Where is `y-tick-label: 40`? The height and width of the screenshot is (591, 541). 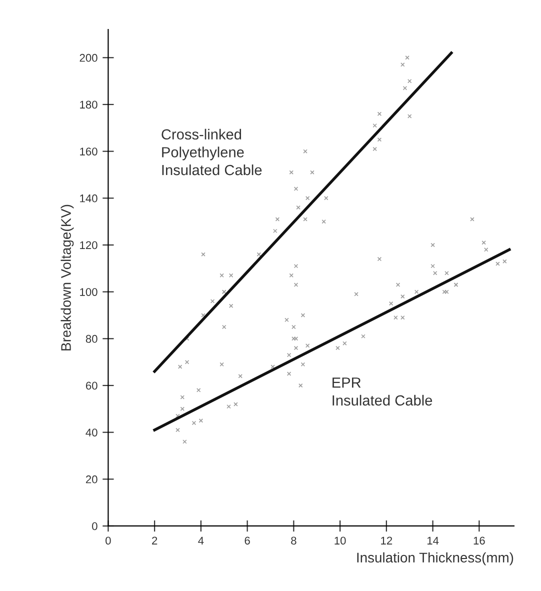
y-tick-label: 40 is located at coordinates (92, 432).